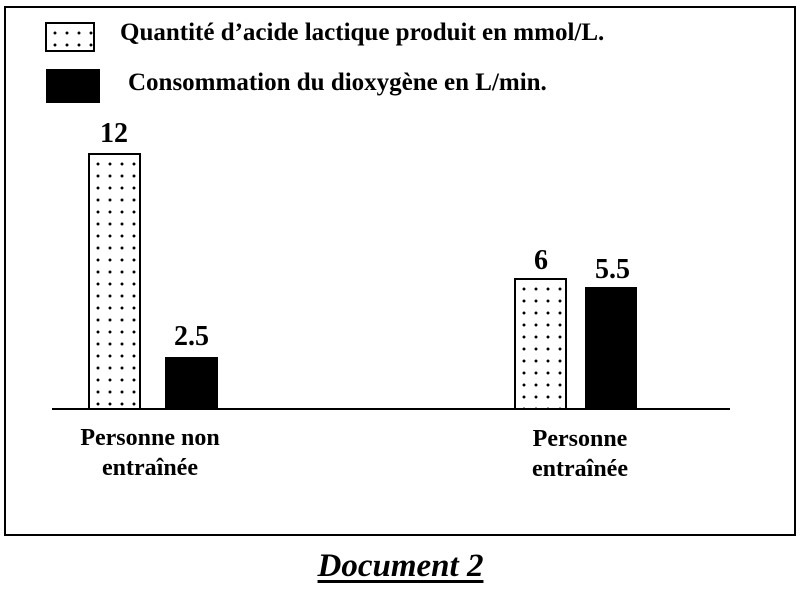 The image size is (801, 592). I want to click on bar-value-label: 5.5, so click(612, 269).